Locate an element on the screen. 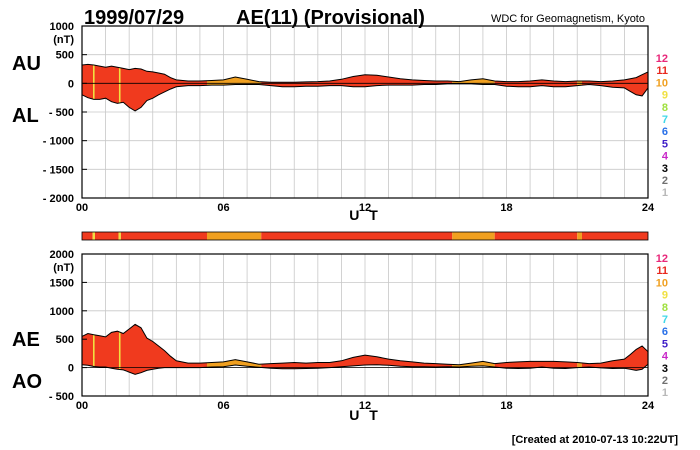 This screenshot has height=450, width=700. series-name-lower: AO is located at coordinates (27, 382).